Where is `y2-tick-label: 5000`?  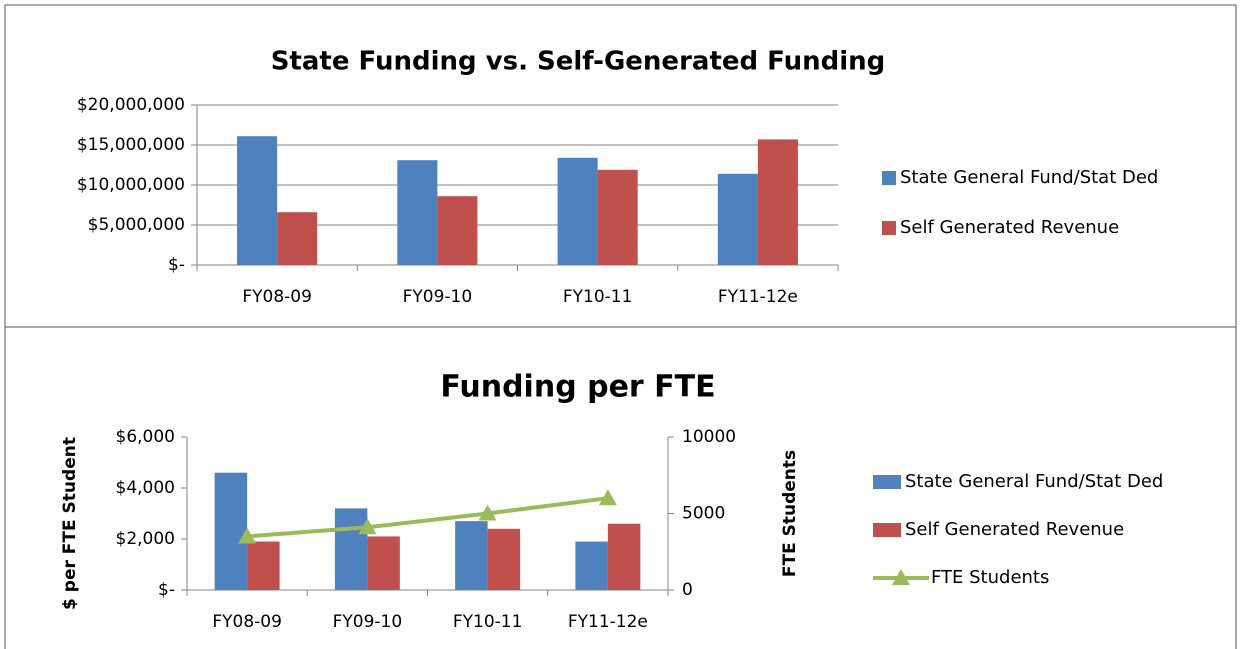 y2-tick-label: 5000 is located at coordinates (703, 514).